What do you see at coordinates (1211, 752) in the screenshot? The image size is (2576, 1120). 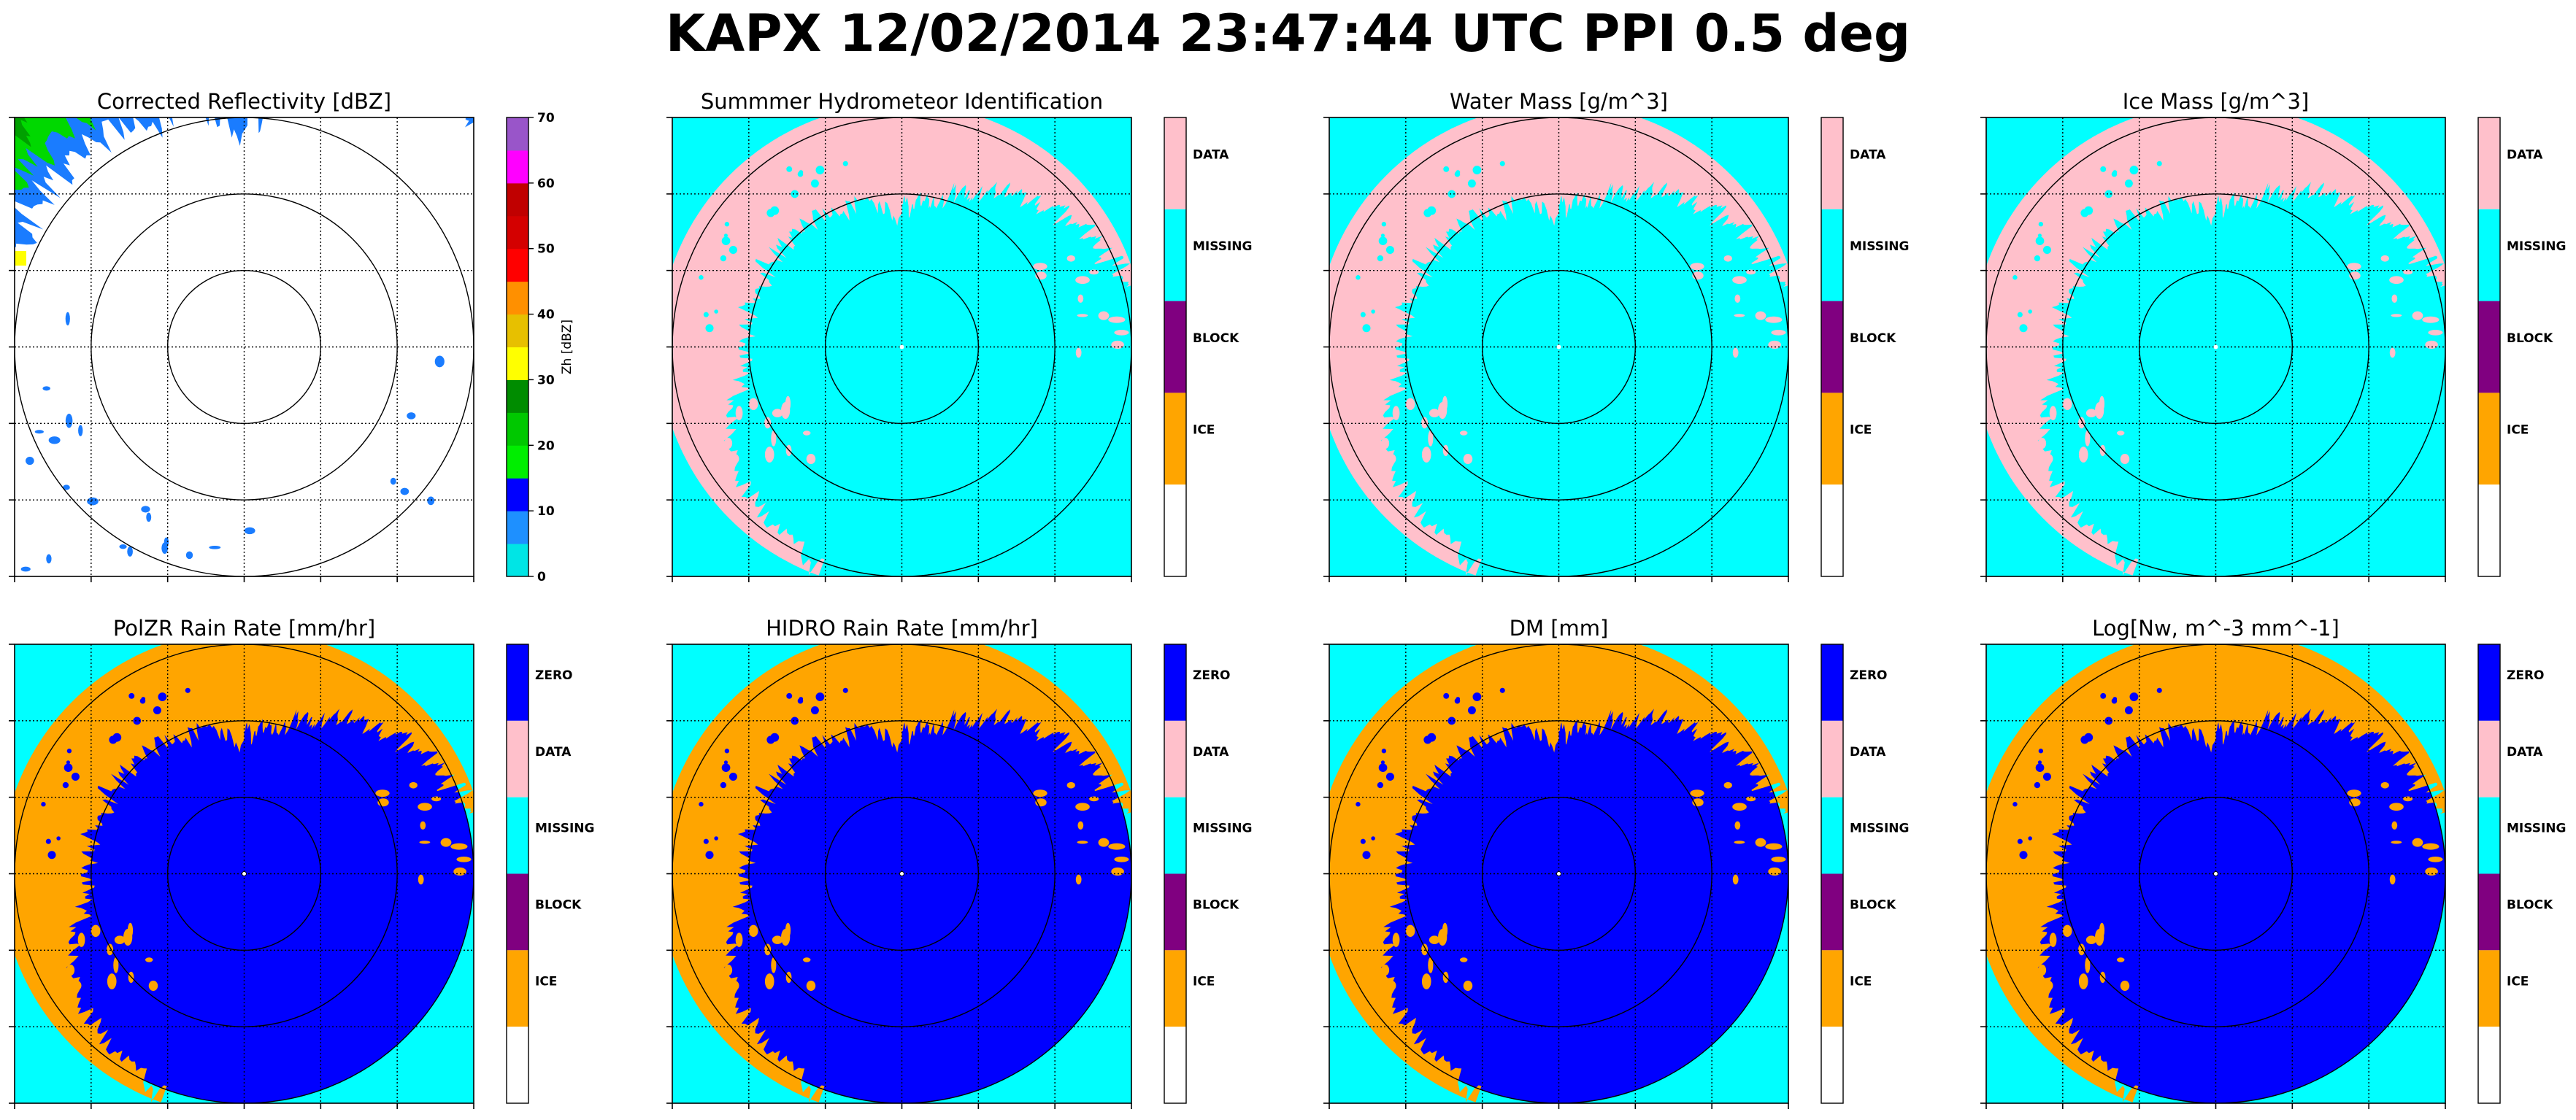 I see `colorbar-category-label: DATA` at bounding box center [1211, 752].